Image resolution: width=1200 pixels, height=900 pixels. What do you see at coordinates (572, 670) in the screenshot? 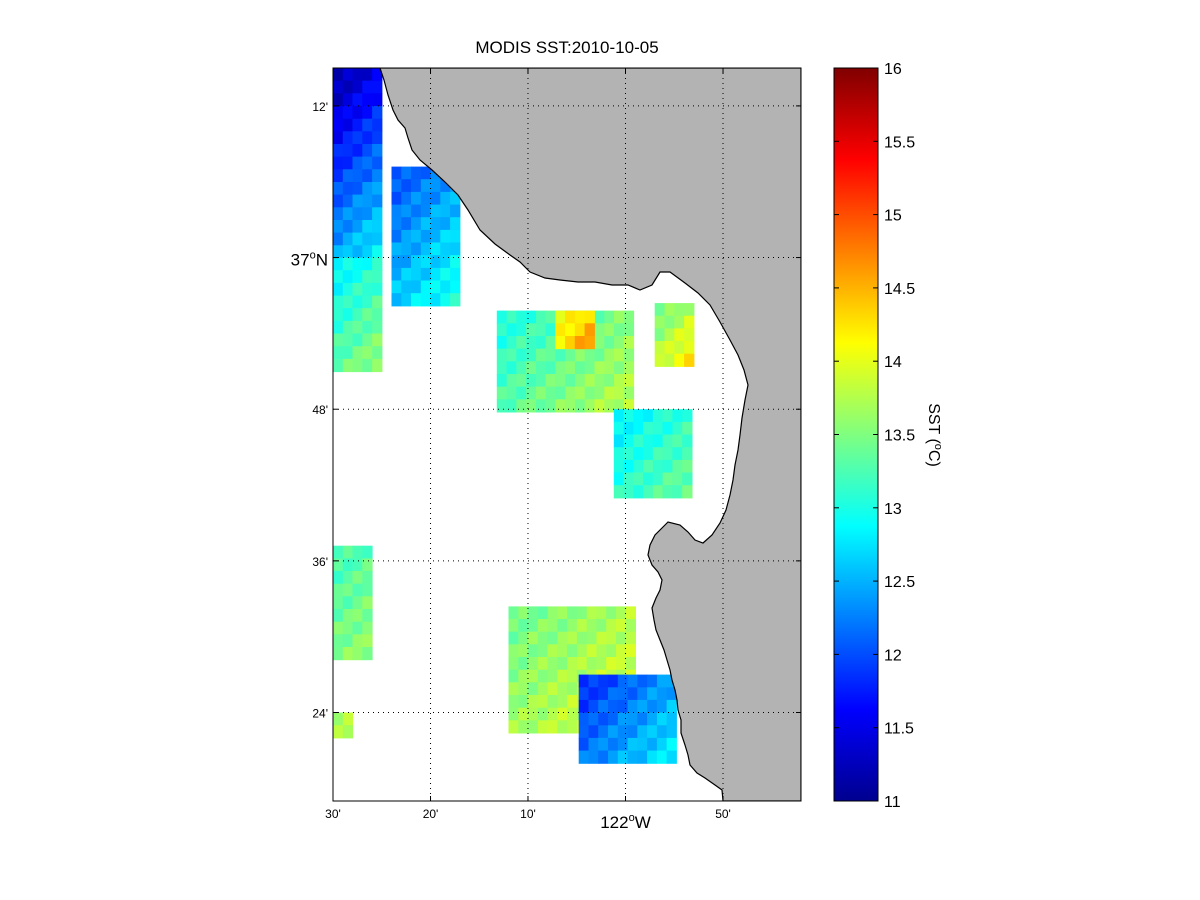
I see `sst-patch-south-warm` at bounding box center [572, 670].